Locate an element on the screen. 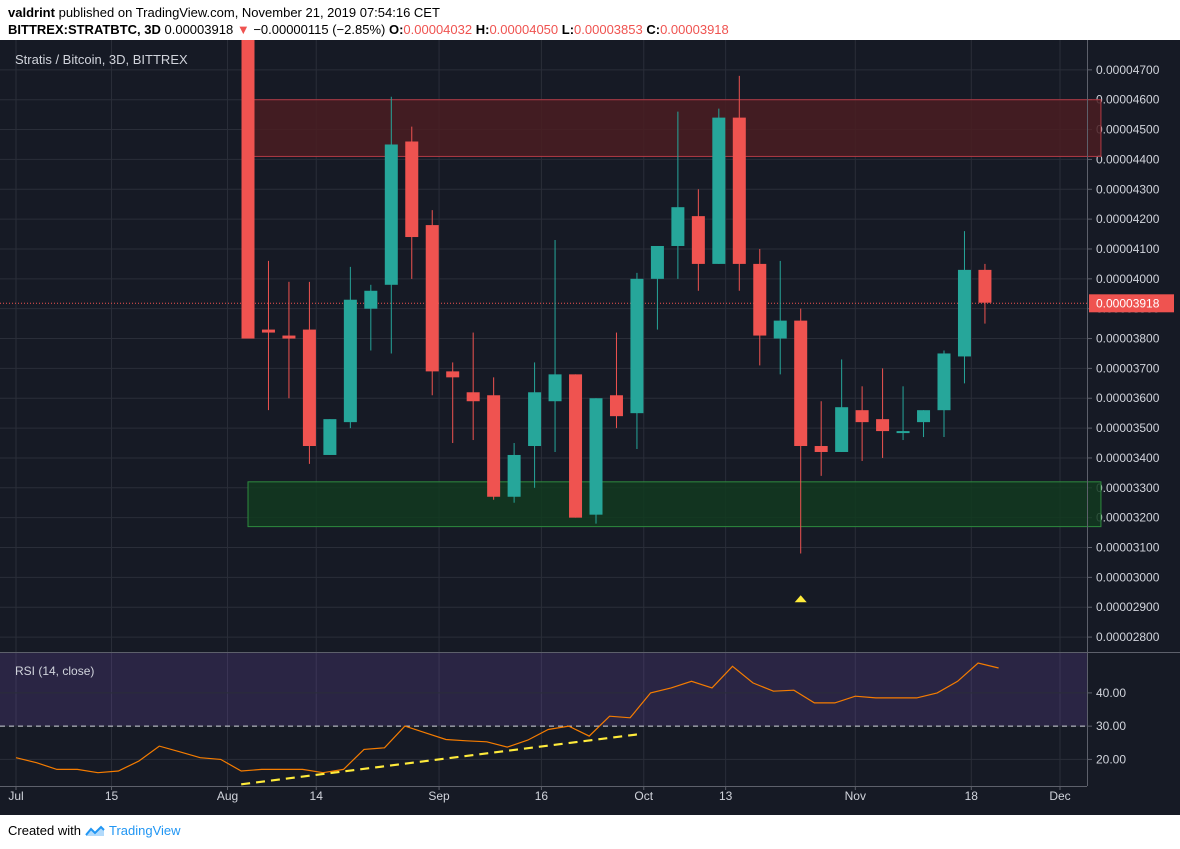 The height and width of the screenshot is (849, 1180). price-tick-label: 0.00004300 is located at coordinates (1128, 189).